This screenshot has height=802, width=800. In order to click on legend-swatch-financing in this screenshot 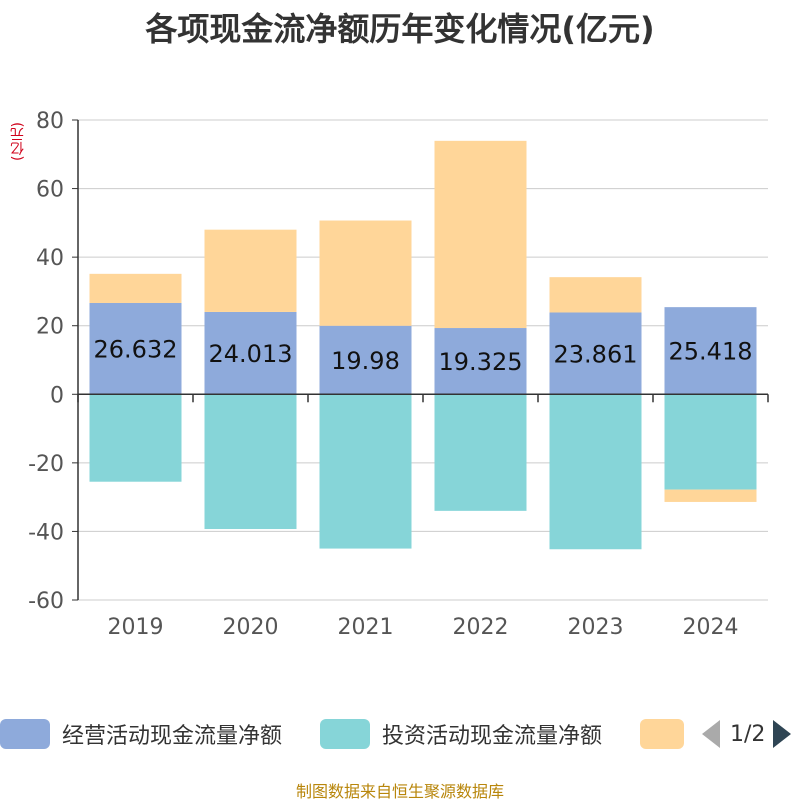, I will do `click(662, 734)`.